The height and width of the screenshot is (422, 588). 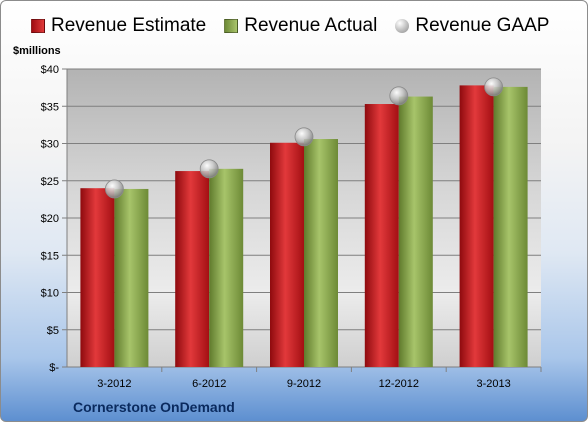 I want to click on legend-swatch-estimate, so click(x=38, y=26).